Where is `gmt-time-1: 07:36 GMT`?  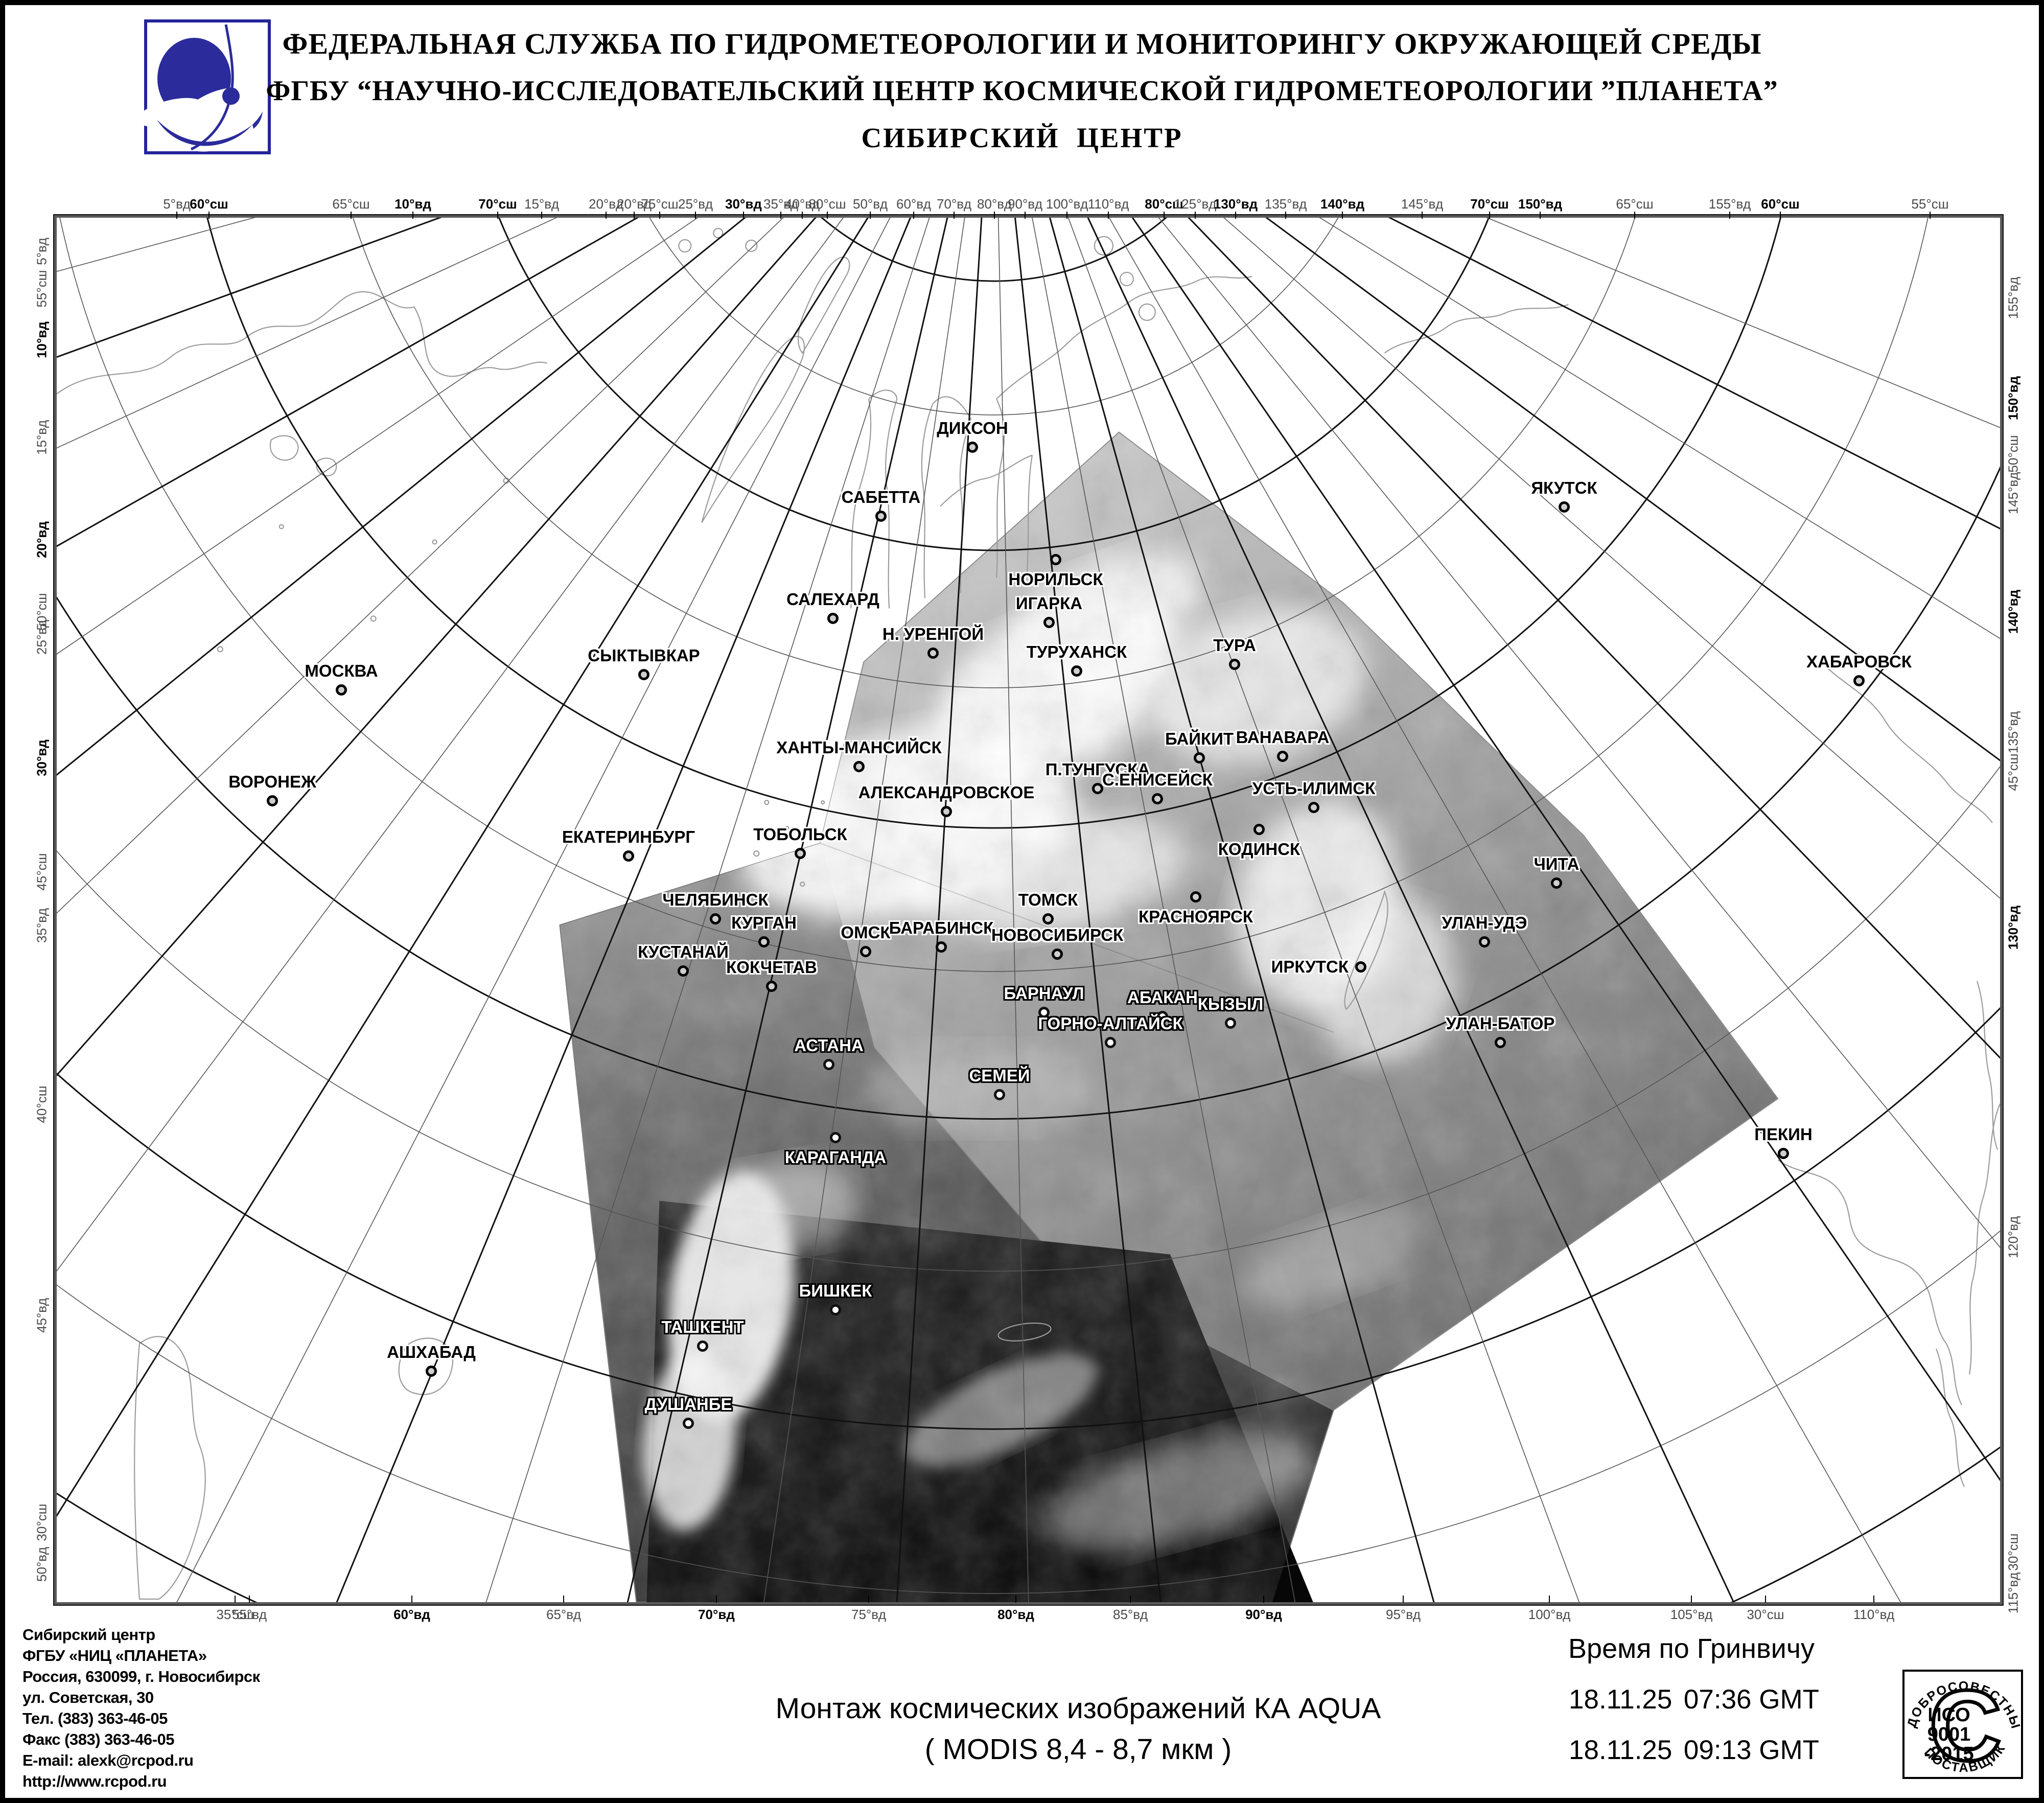 gmt-time-1: 07:36 GMT is located at coordinates (1751, 1700).